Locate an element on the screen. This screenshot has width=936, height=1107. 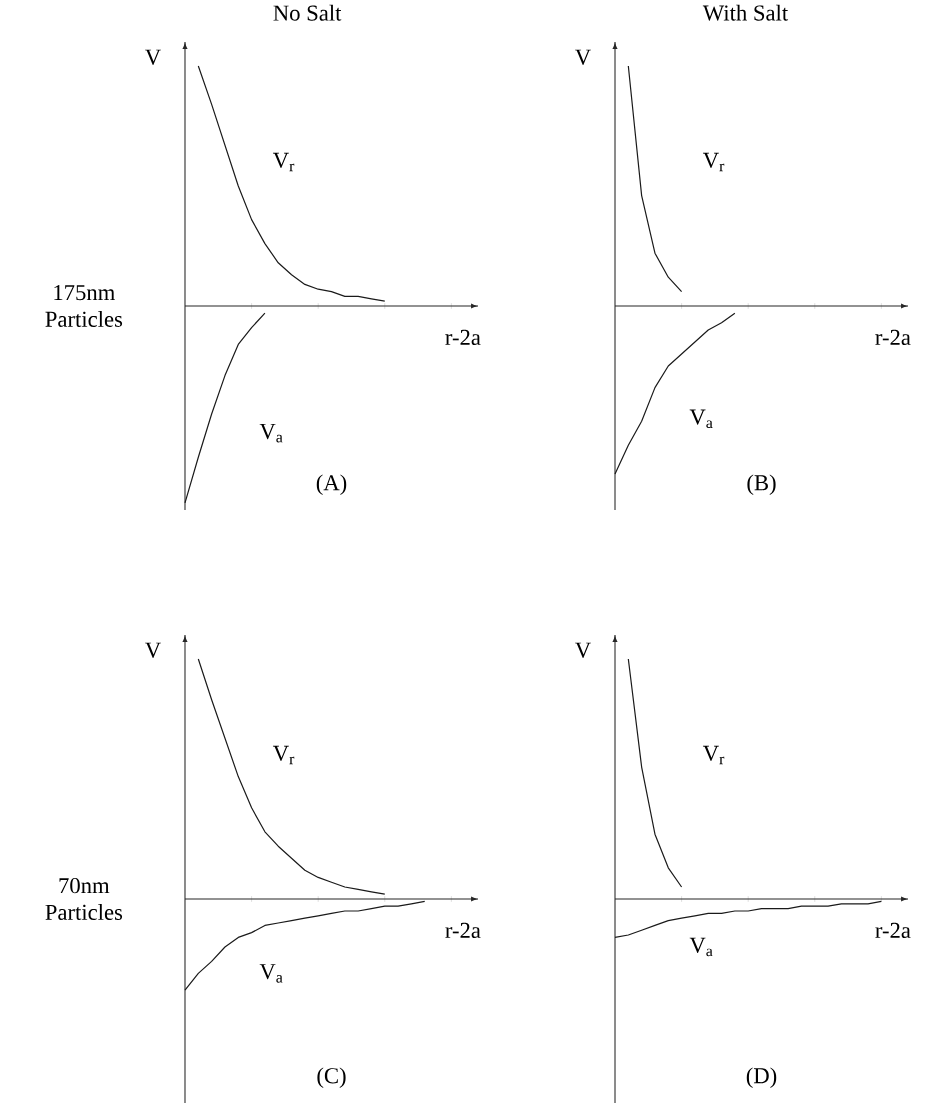
chart-title: No Salt is located at coordinates (307, 12).